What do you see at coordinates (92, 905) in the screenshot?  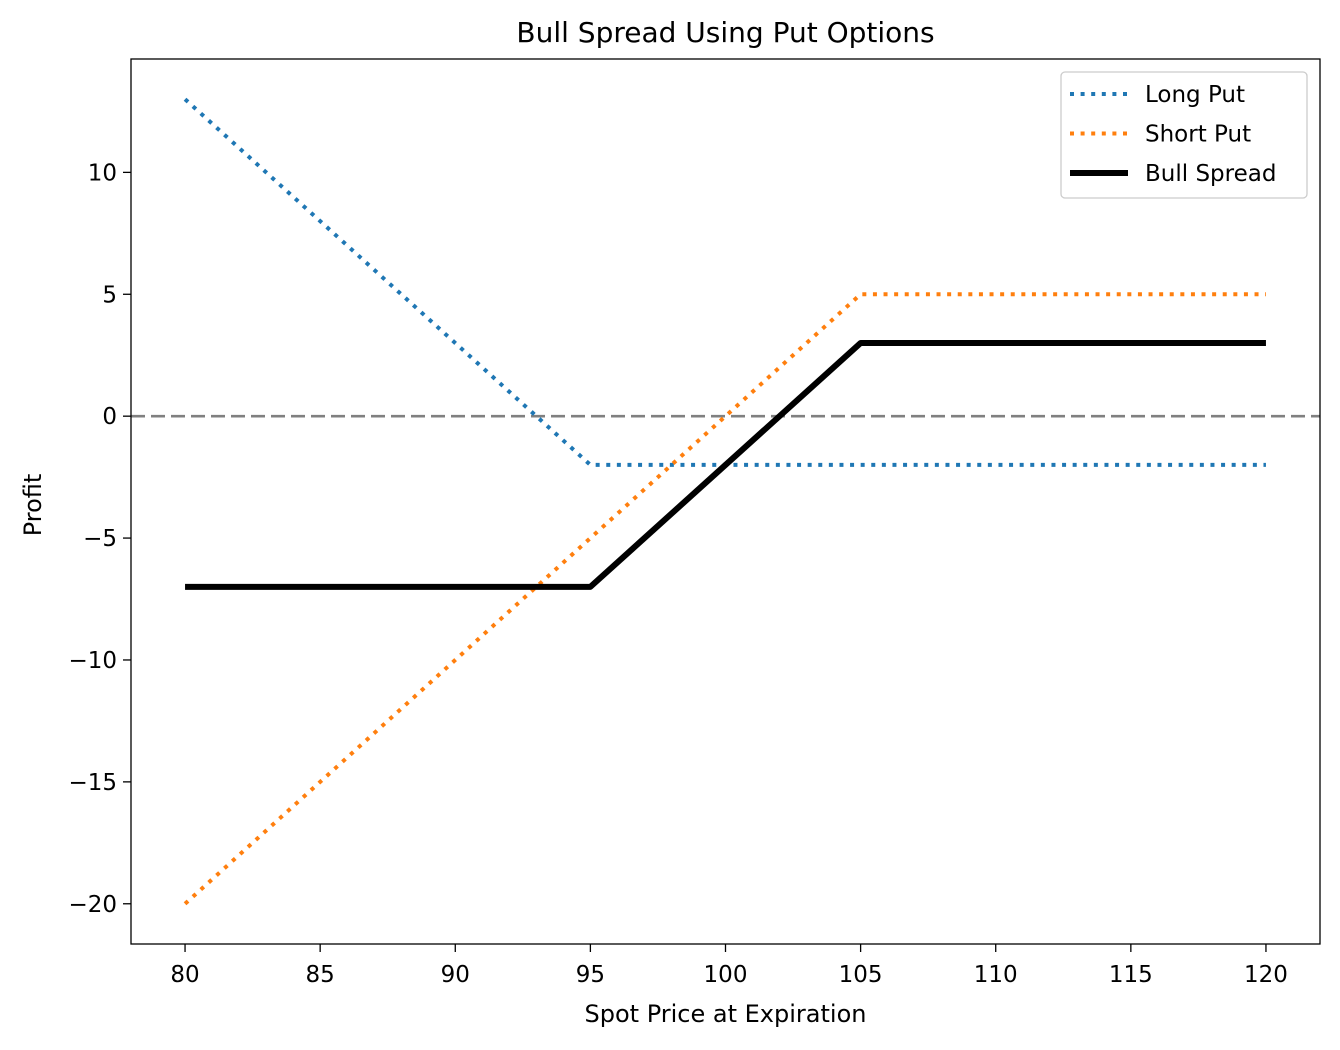 I see `y-tick-label: −20` at bounding box center [92, 905].